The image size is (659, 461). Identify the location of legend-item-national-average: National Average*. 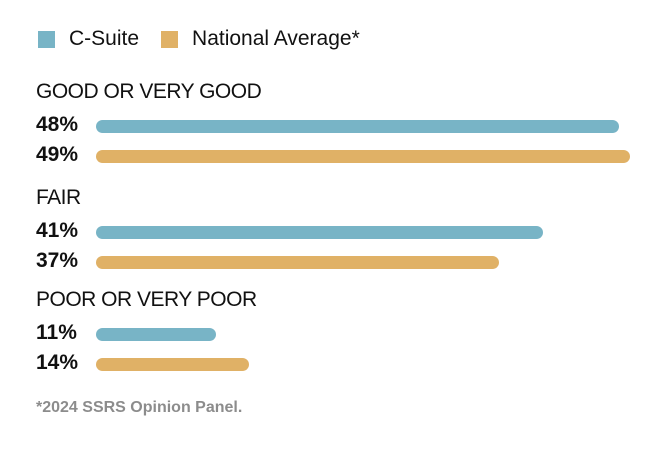
(260, 39).